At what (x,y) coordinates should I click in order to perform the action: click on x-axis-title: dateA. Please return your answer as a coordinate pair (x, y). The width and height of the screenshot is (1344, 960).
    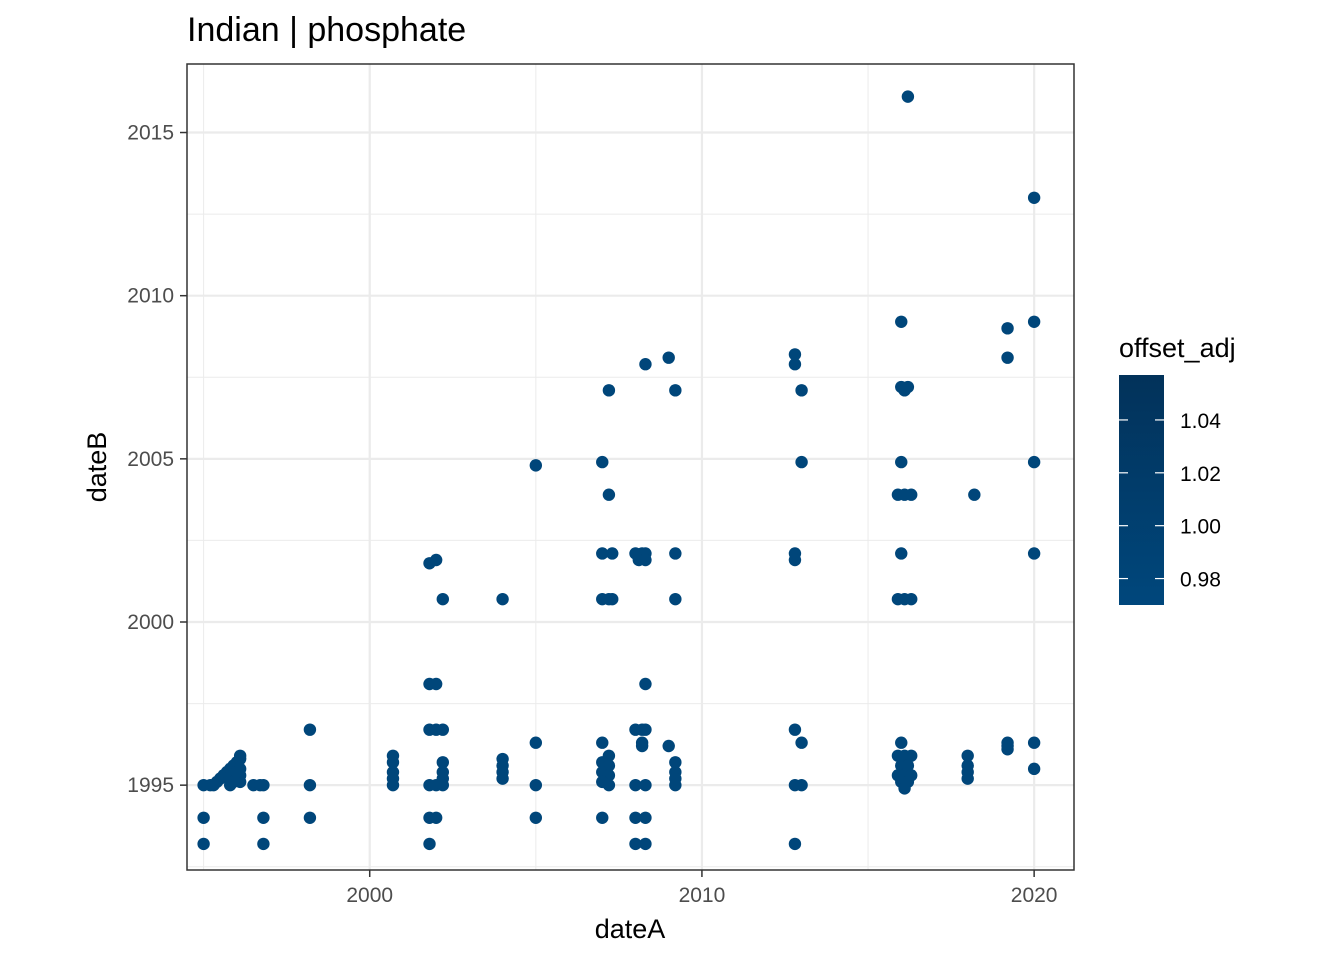
    Looking at the image, I should click on (630, 929).